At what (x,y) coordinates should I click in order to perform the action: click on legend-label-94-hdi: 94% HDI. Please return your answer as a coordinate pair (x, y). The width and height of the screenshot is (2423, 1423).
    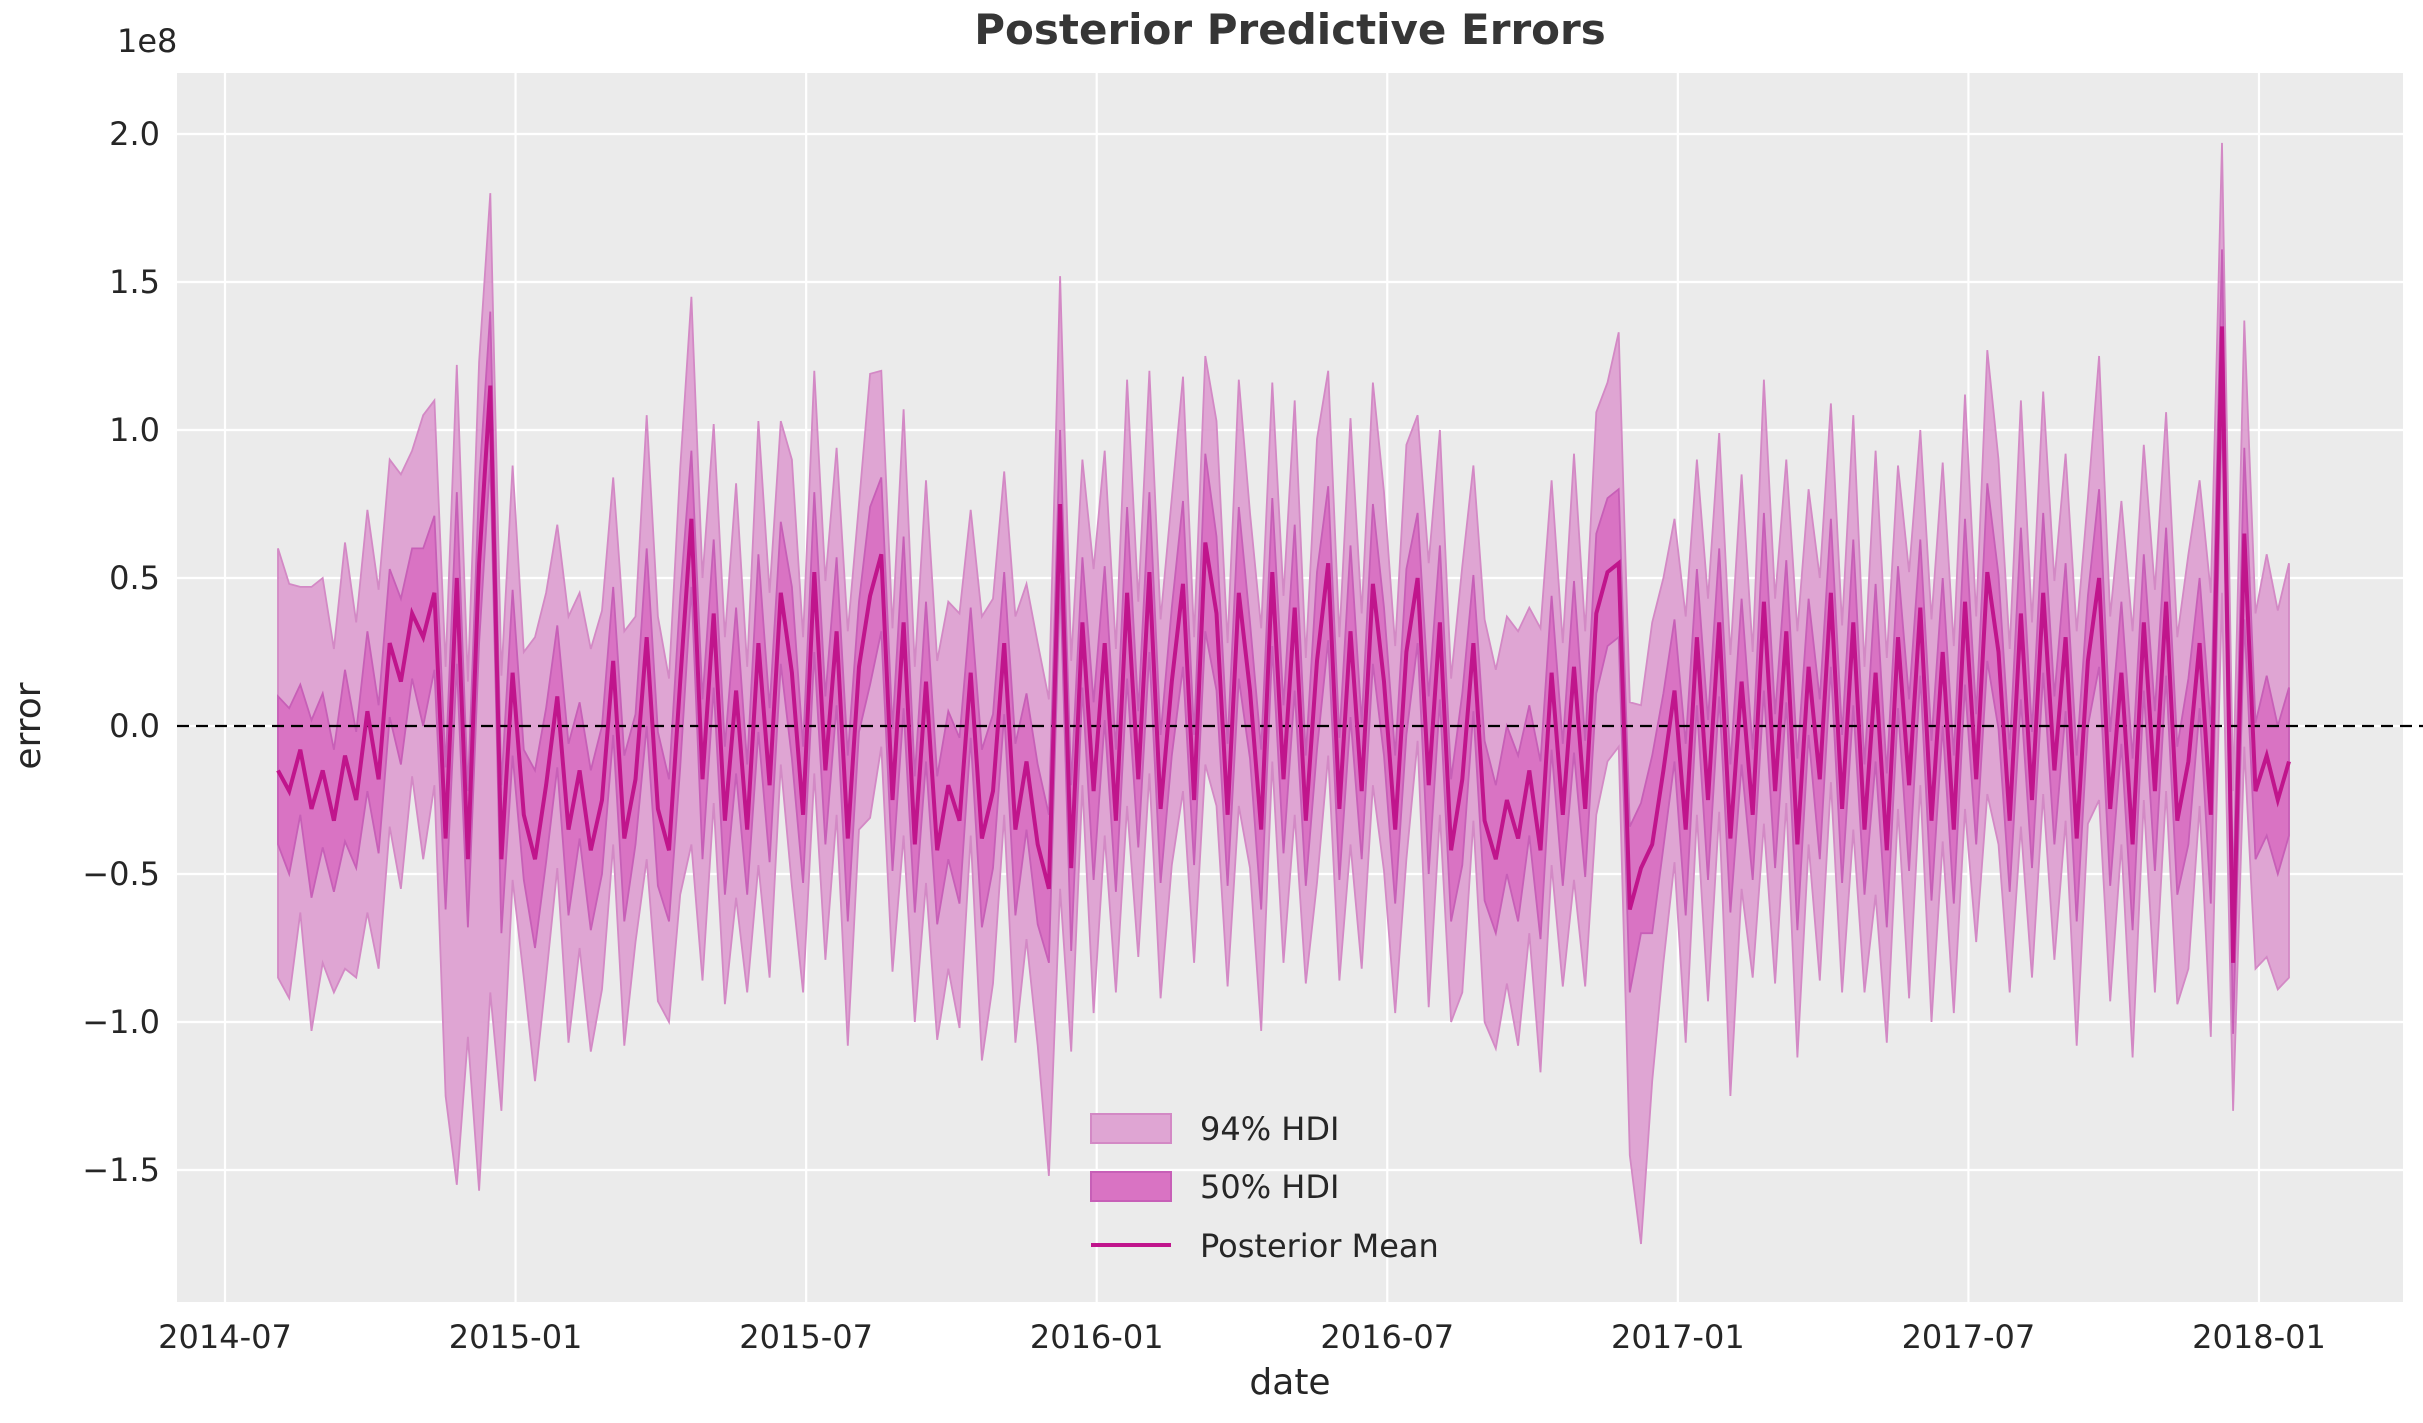
    Looking at the image, I should click on (1269, 1129).